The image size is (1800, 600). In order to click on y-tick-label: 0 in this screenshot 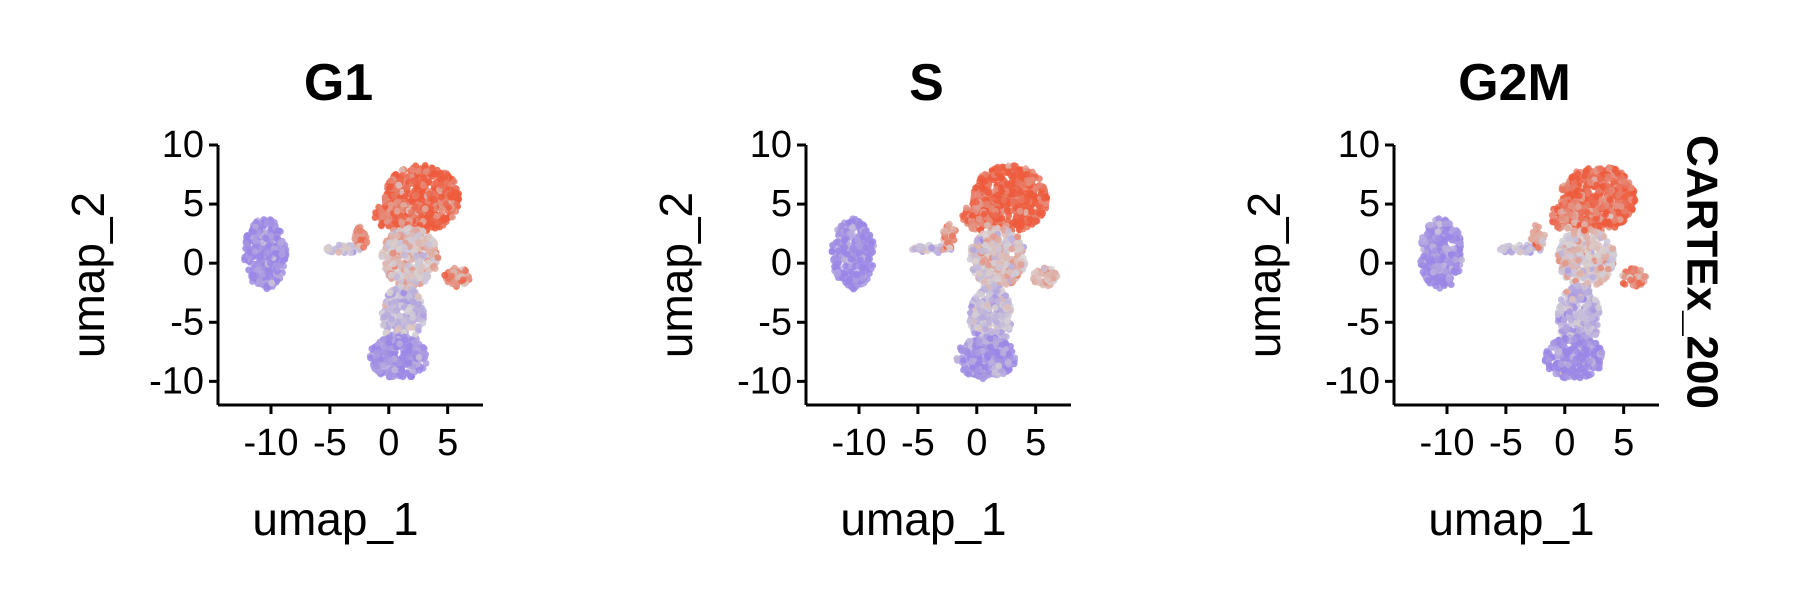, I will do `click(193, 263)`.